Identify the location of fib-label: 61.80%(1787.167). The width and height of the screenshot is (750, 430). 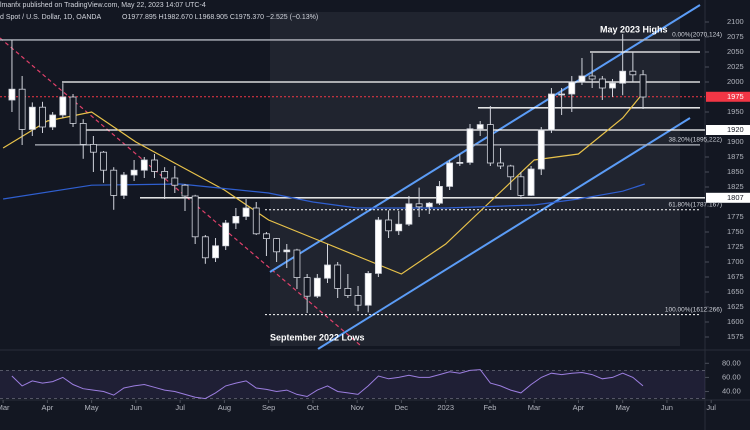
(696, 204).